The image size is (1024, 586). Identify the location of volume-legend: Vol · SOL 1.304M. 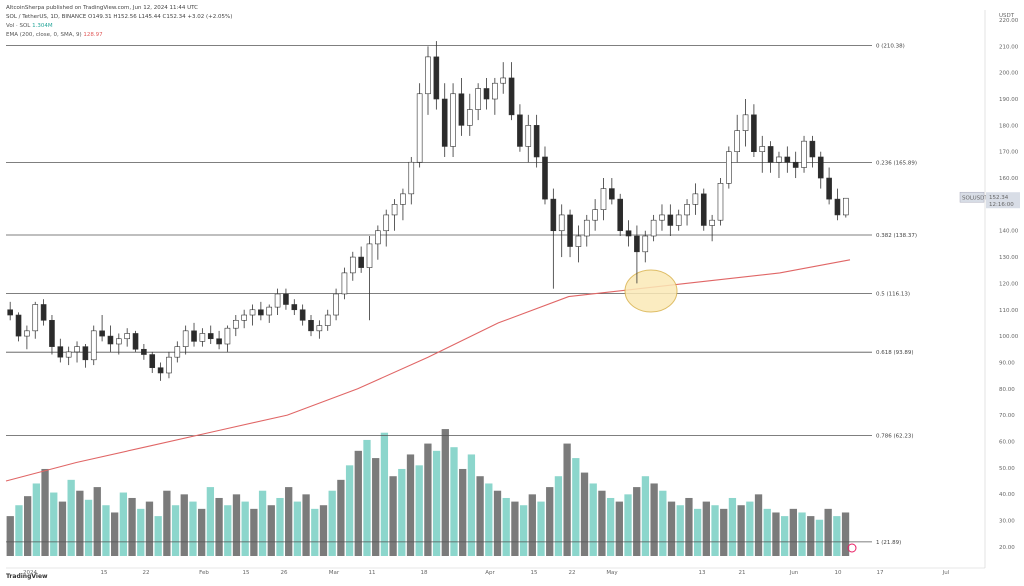
(119, 26).